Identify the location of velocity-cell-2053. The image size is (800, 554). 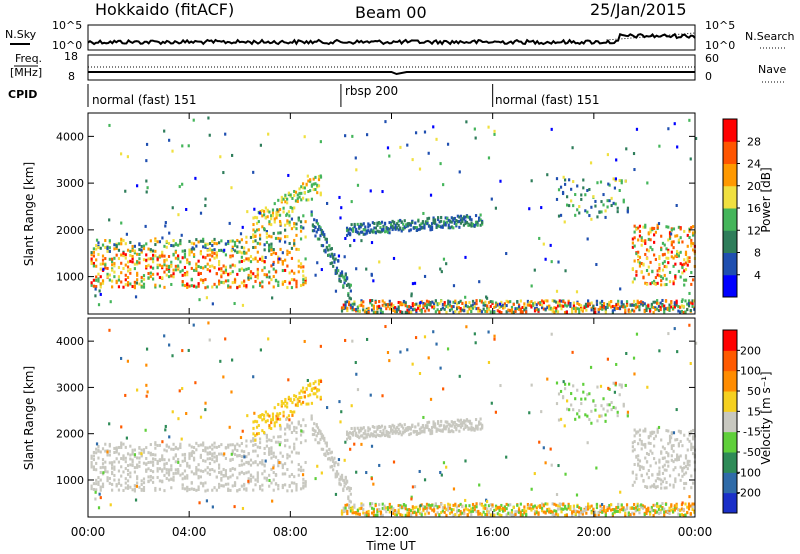
(423, 417).